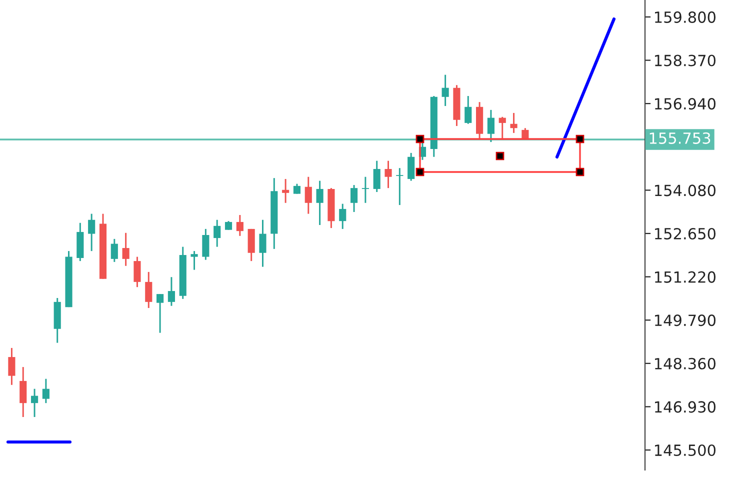 The height and width of the screenshot is (477, 737). What do you see at coordinates (685, 407) in the screenshot?
I see `y-tick-label: 146.930` at bounding box center [685, 407].